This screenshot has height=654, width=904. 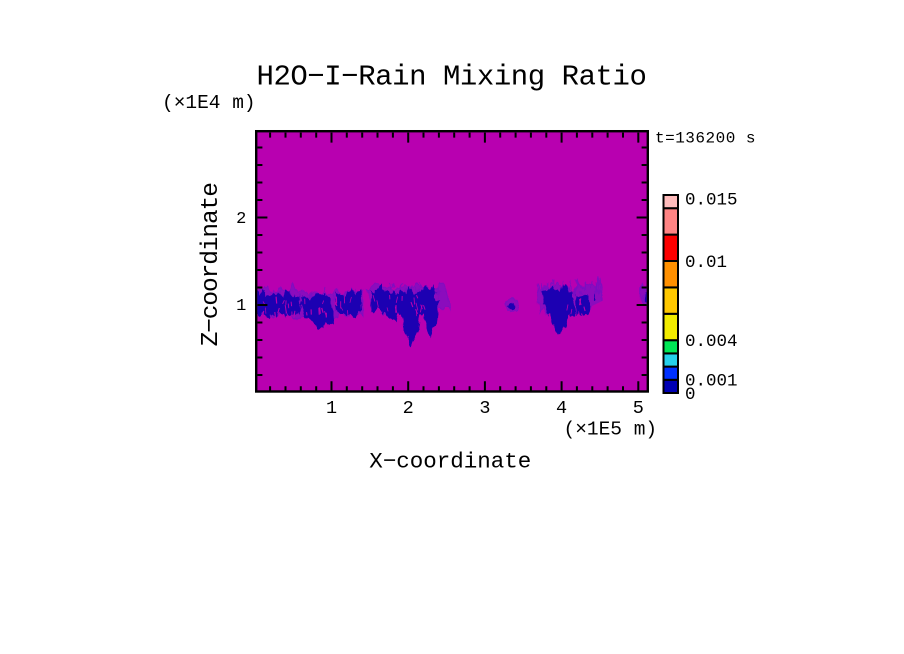 I want to click on svg-text: t=136200 s, so click(x=705, y=139).